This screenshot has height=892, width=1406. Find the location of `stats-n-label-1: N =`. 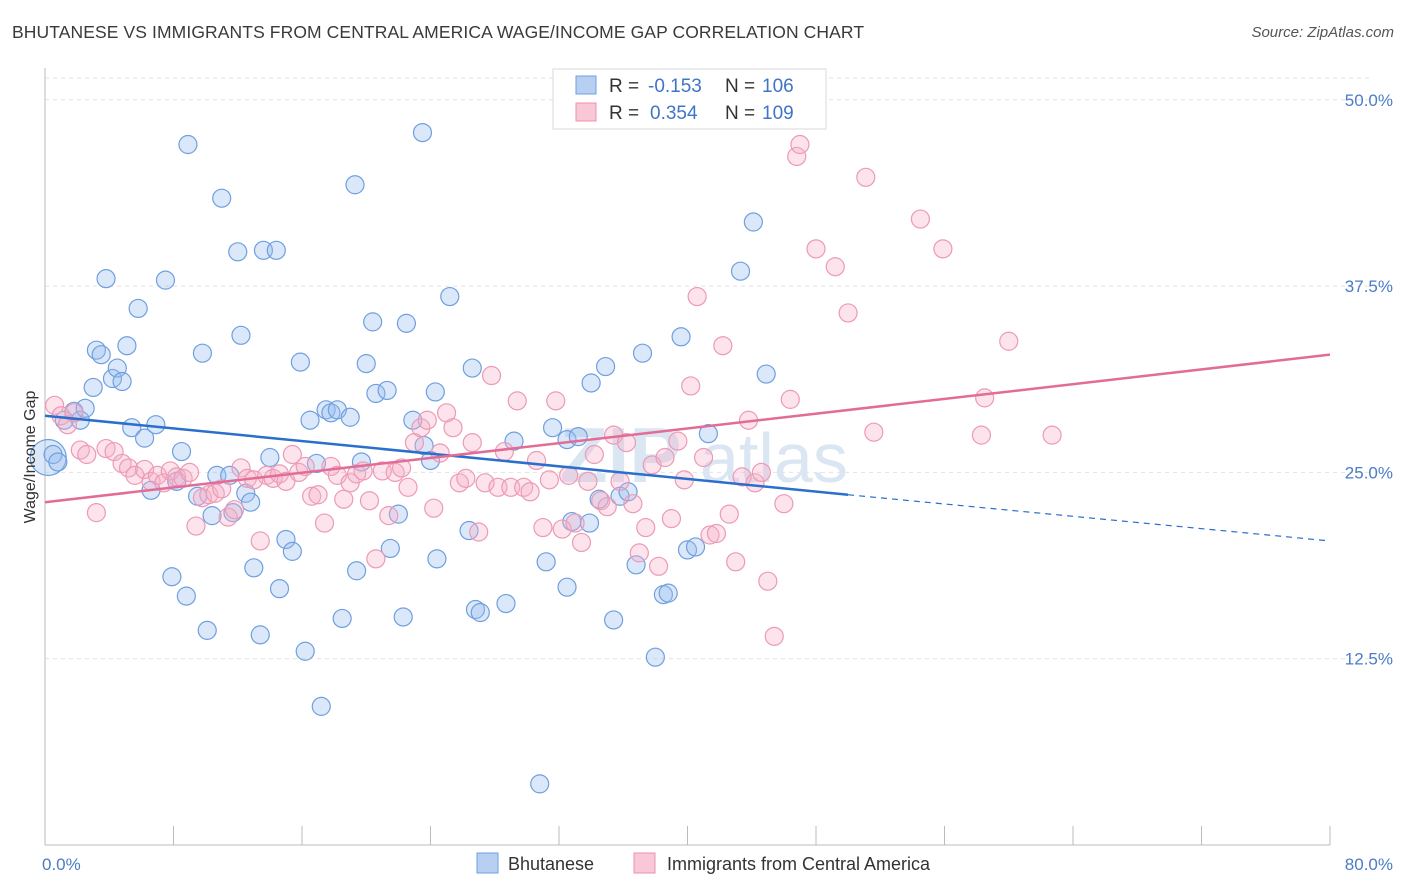

stats-n-label-1: N = is located at coordinates (740, 113).